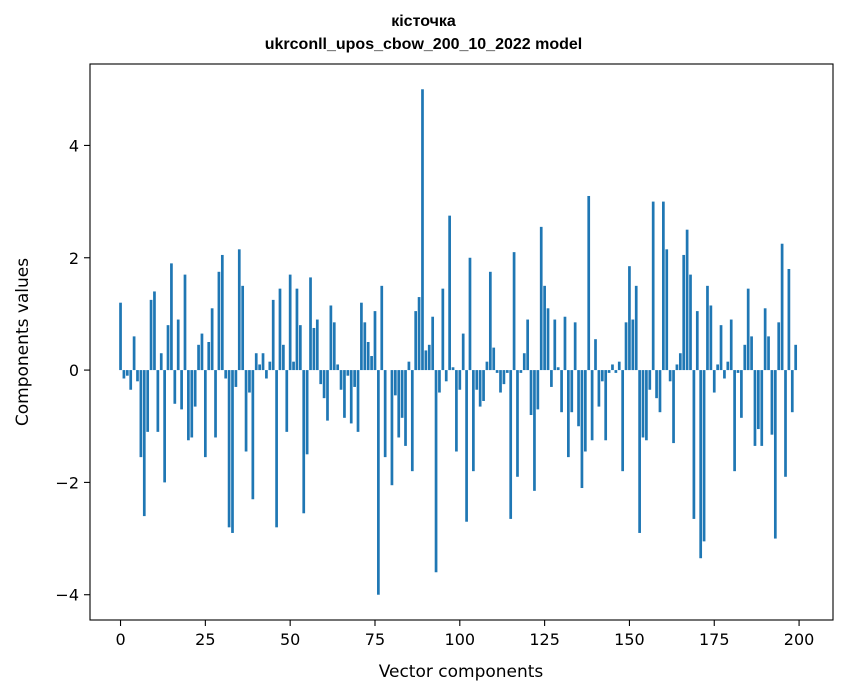 The image size is (847, 696). Describe the element at coordinates (74, 258) in the screenshot. I see `y-tick-label: 2` at that location.